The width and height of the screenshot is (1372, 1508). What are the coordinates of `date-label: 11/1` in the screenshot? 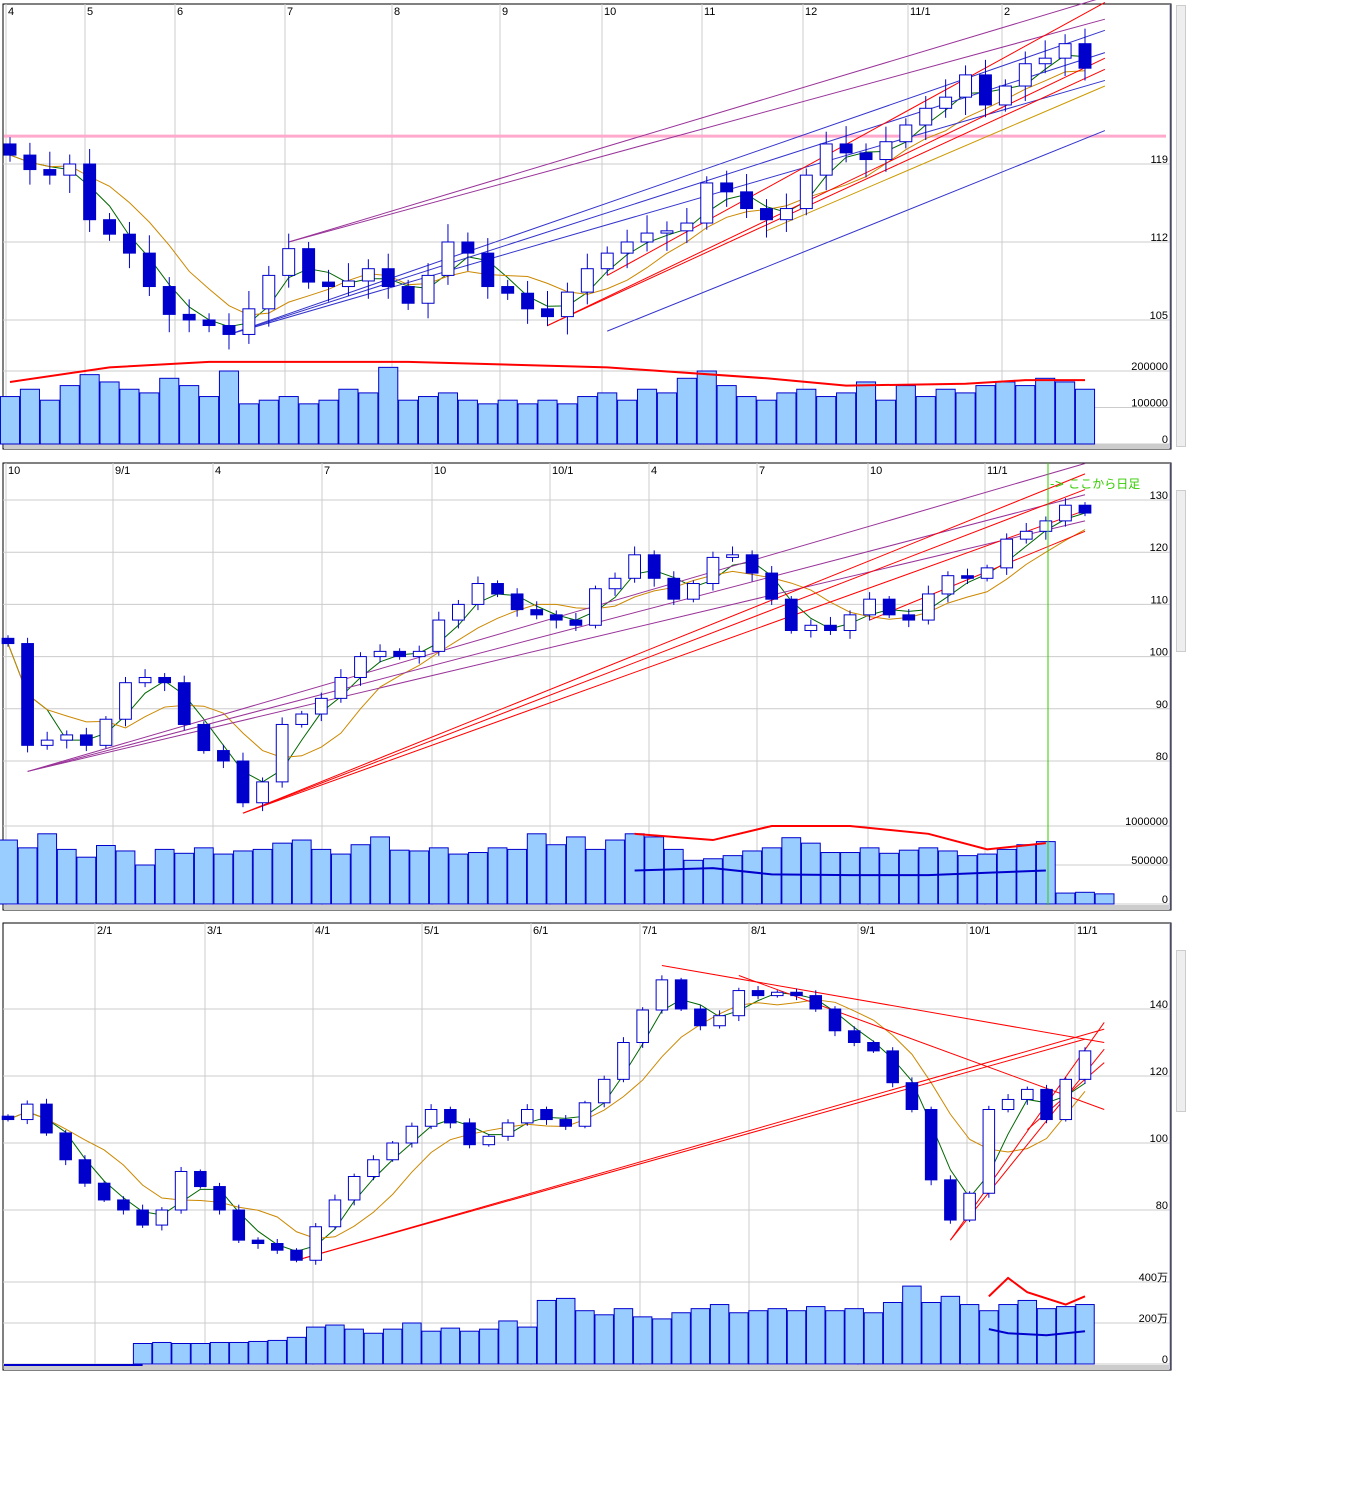 It's located at (997, 471).